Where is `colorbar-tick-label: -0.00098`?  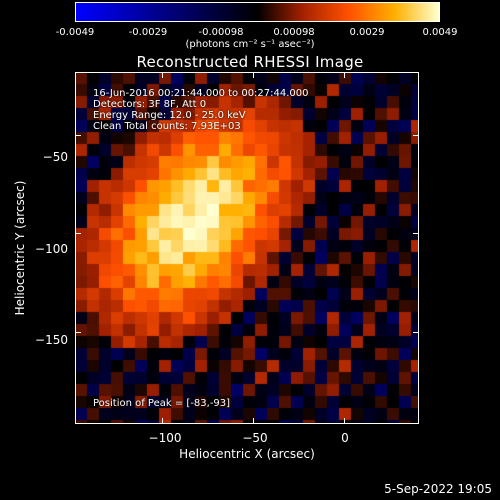
colorbar-tick-label: -0.00098 is located at coordinates (221, 32).